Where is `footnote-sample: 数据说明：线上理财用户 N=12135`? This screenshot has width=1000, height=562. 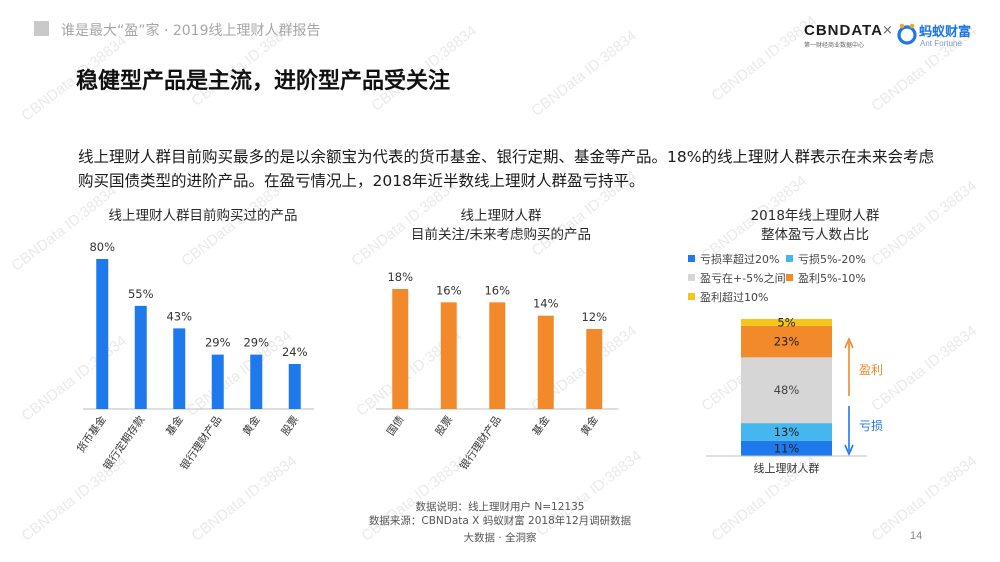
footnote-sample: 数据说明：线上理财用户 N=12135 is located at coordinates (500, 507).